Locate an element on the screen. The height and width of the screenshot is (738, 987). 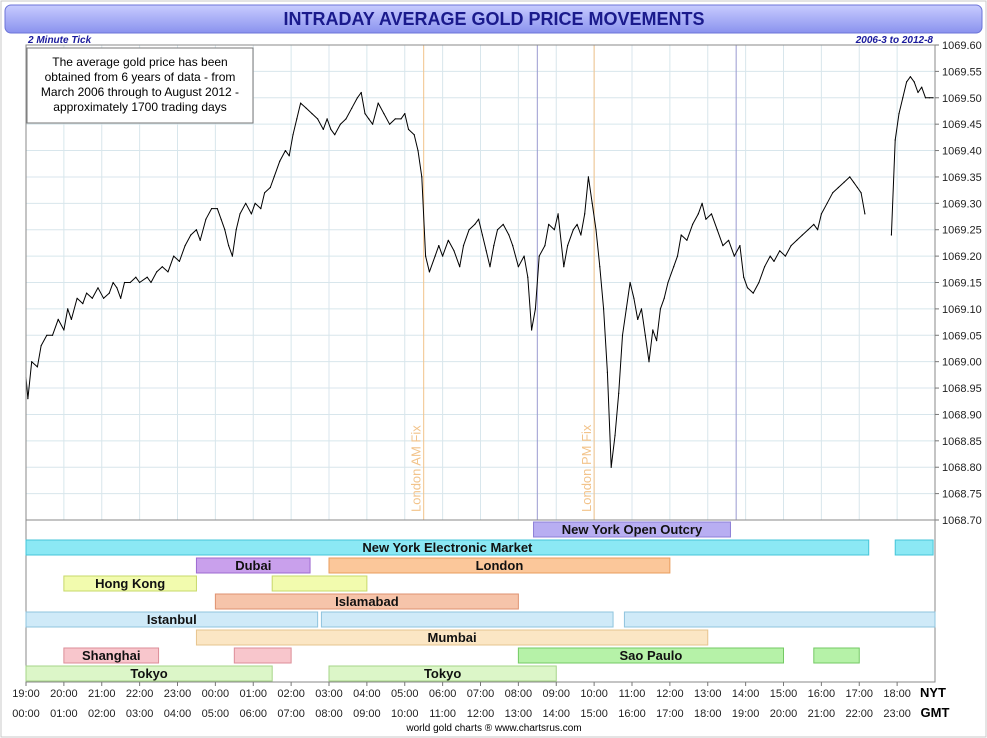
gmt-tick-label: 16:00 is located at coordinates (632, 714).